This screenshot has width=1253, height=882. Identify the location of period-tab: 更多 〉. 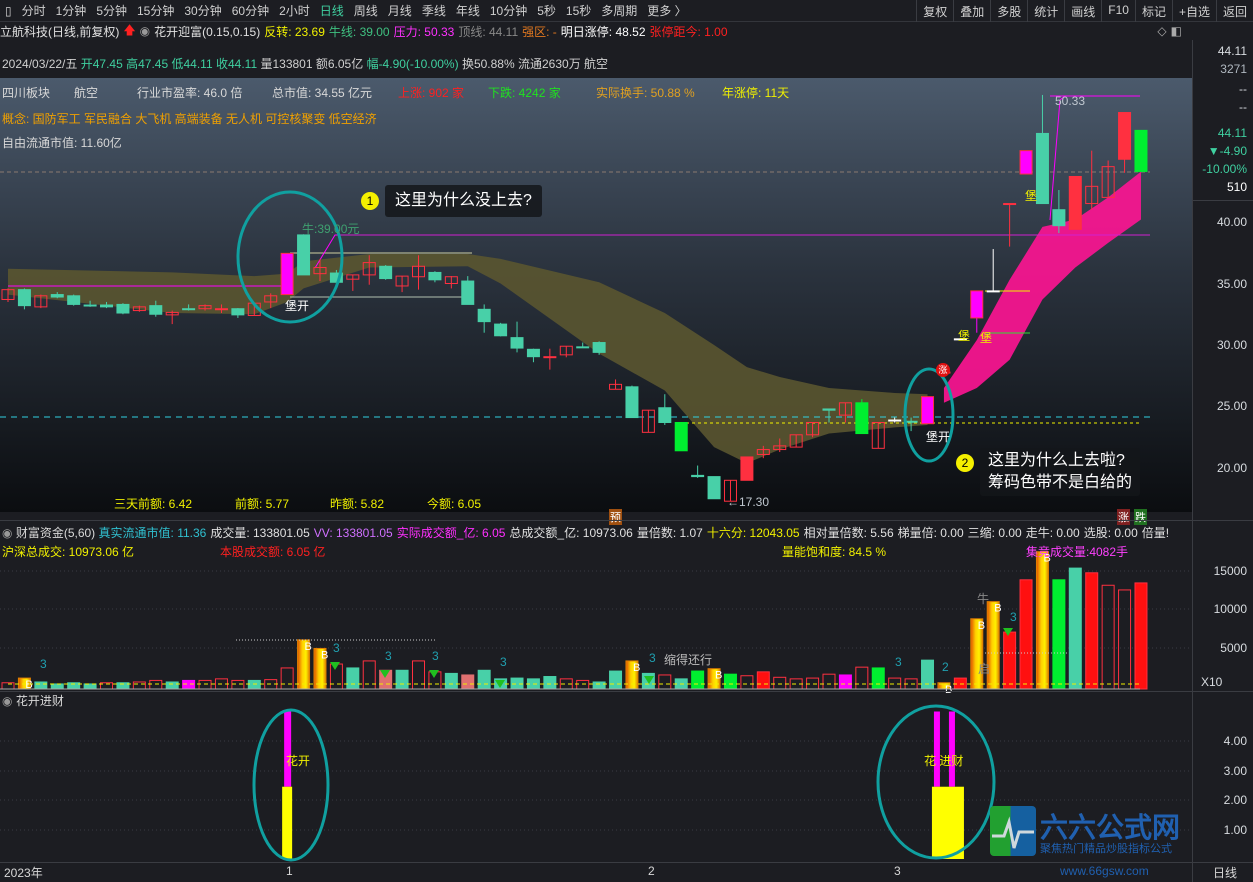
(667, 11).